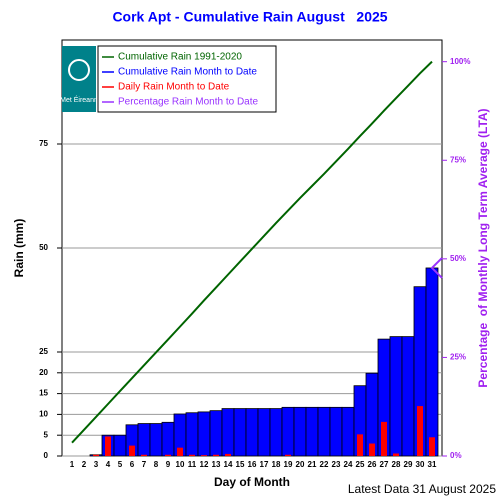 Image resolution: width=500 pixels, height=500 pixels. I want to click on x-tick-label: 4, so click(108, 464).